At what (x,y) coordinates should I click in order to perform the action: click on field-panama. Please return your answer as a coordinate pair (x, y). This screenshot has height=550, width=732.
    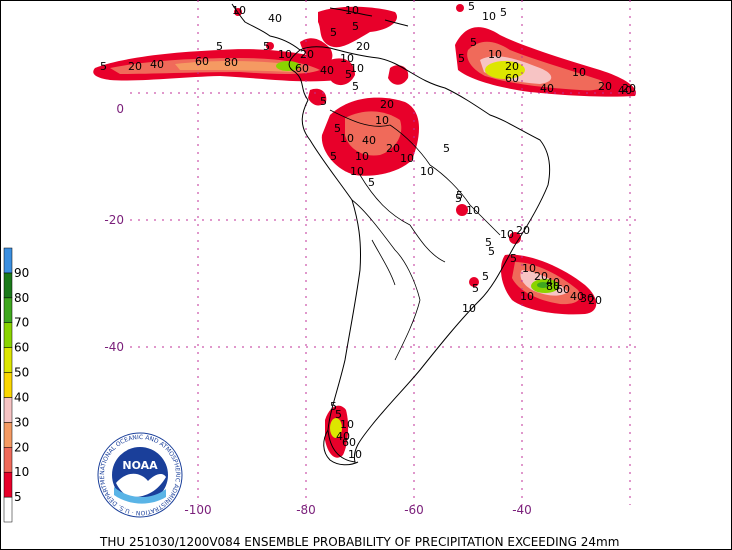
    Looking at the image, I should click on (316, 51).